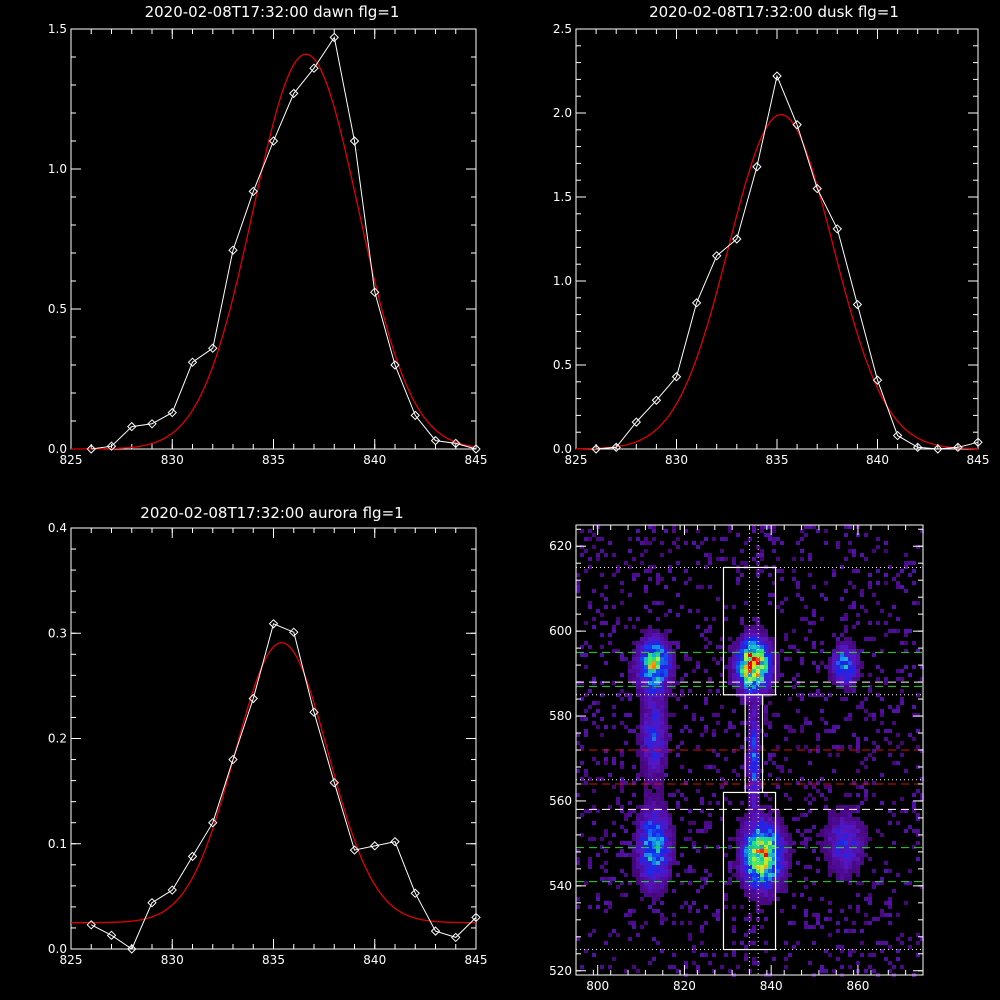 This screenshot has height=1000, width=1000. I want to click on x-tick-label: 840, so click(877, 460).